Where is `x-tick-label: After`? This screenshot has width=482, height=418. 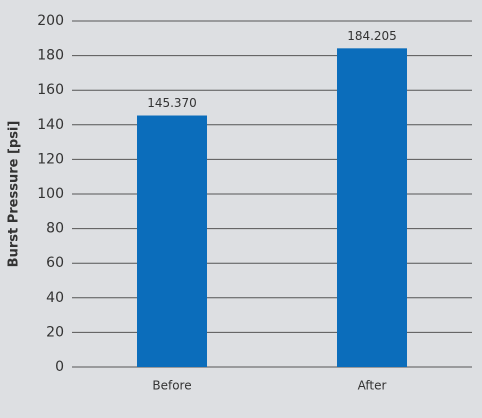
x-tick-label: After is located at coordinates (372, 386).